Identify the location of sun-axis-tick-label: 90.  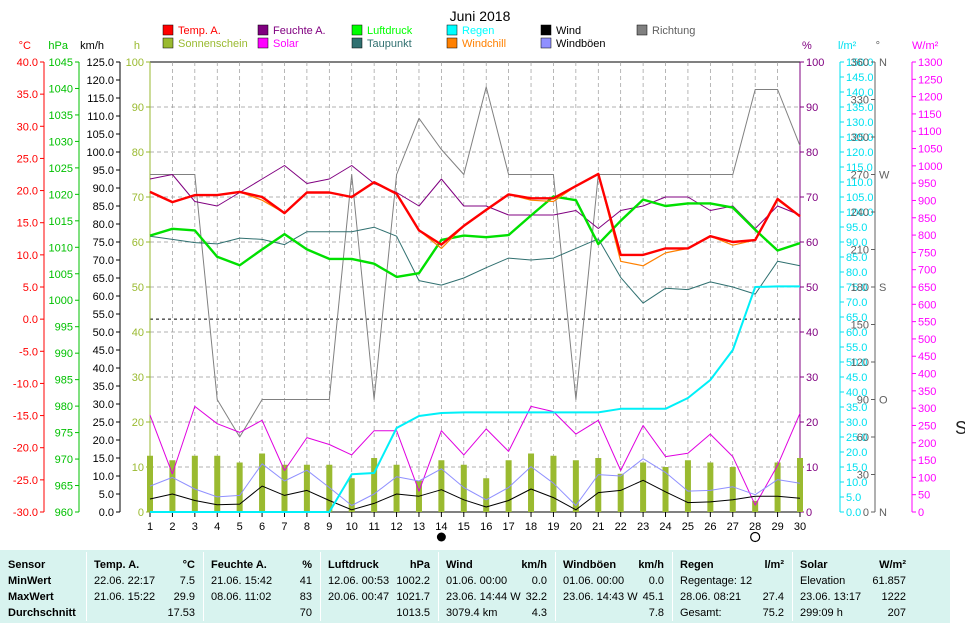
(138, 108).